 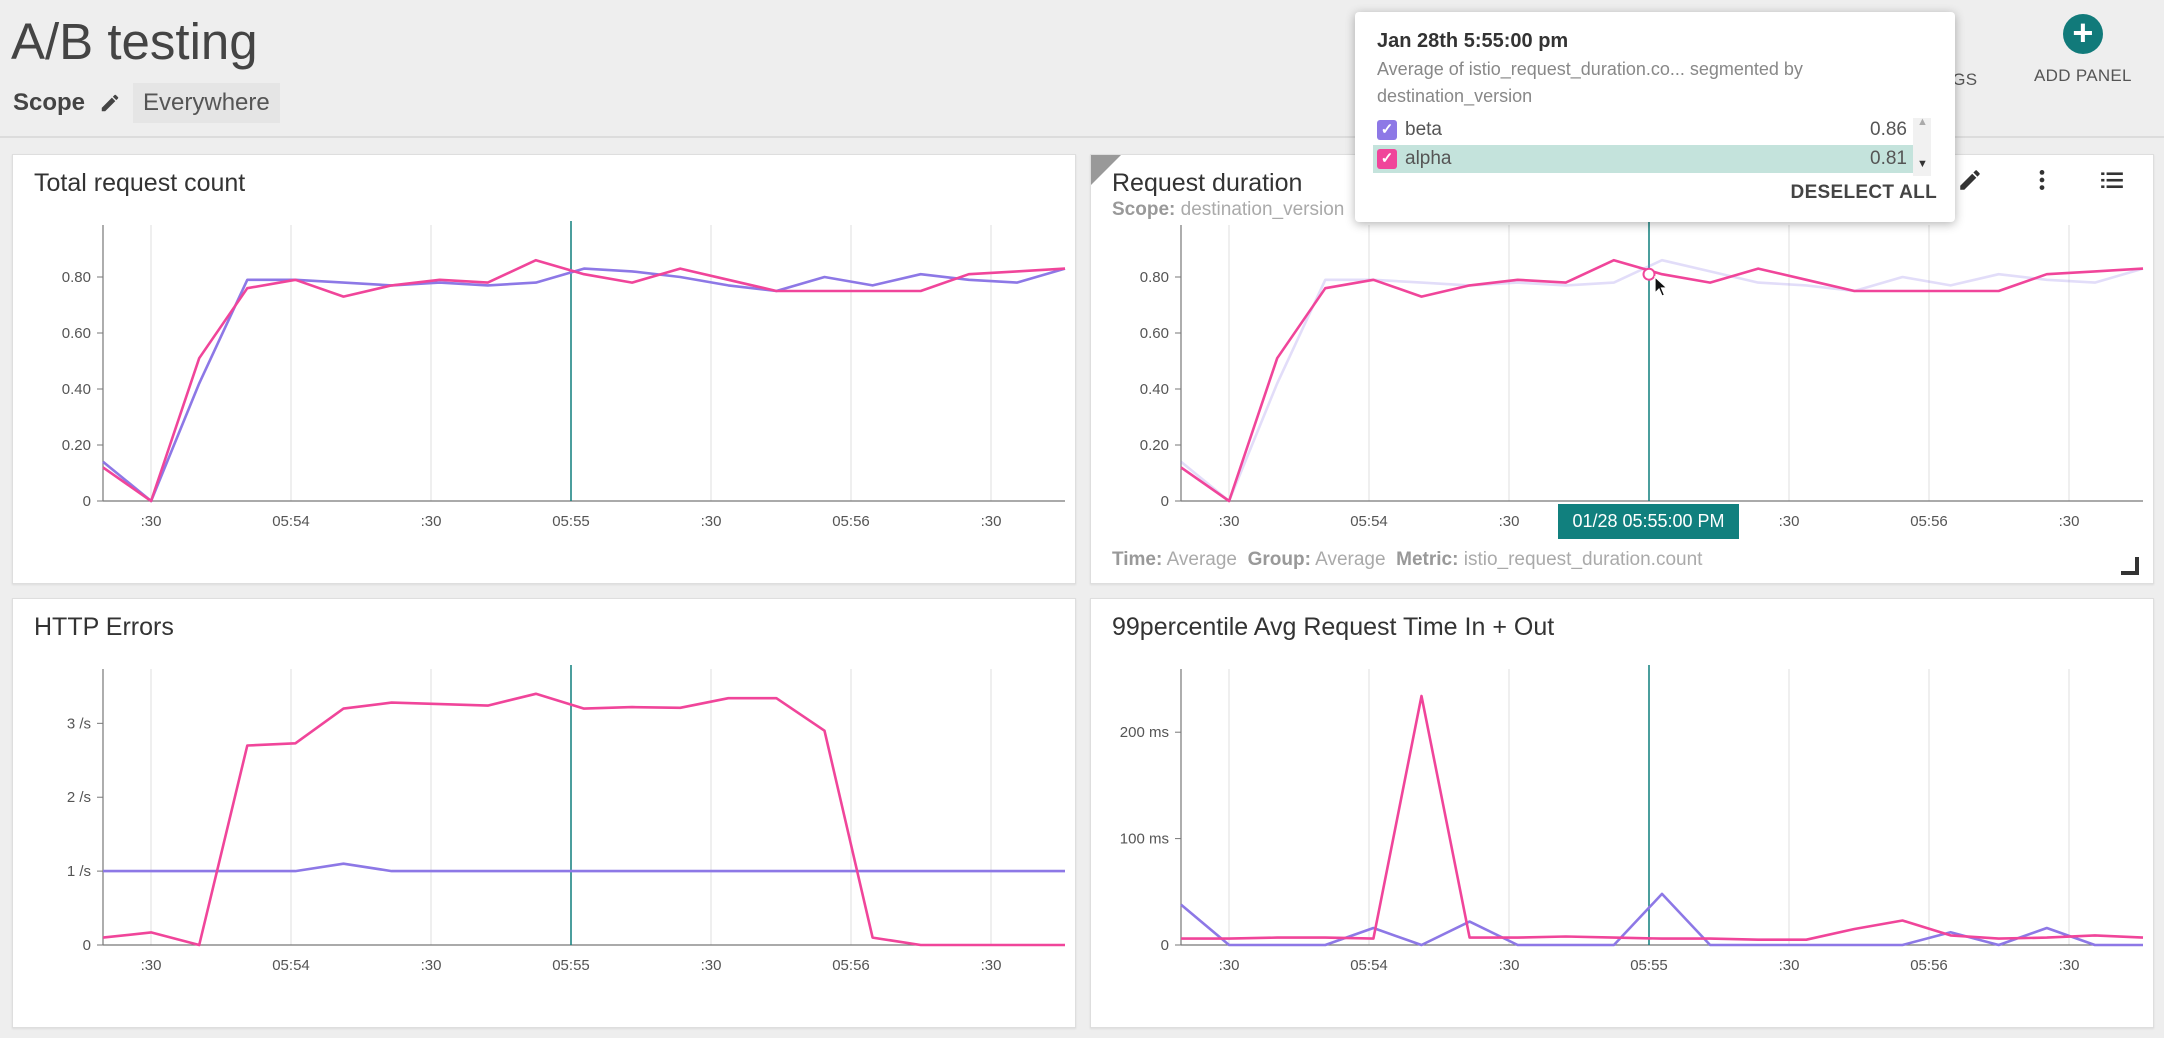 I want to click on series-value: 0.86, so click(x=1888, y=129).